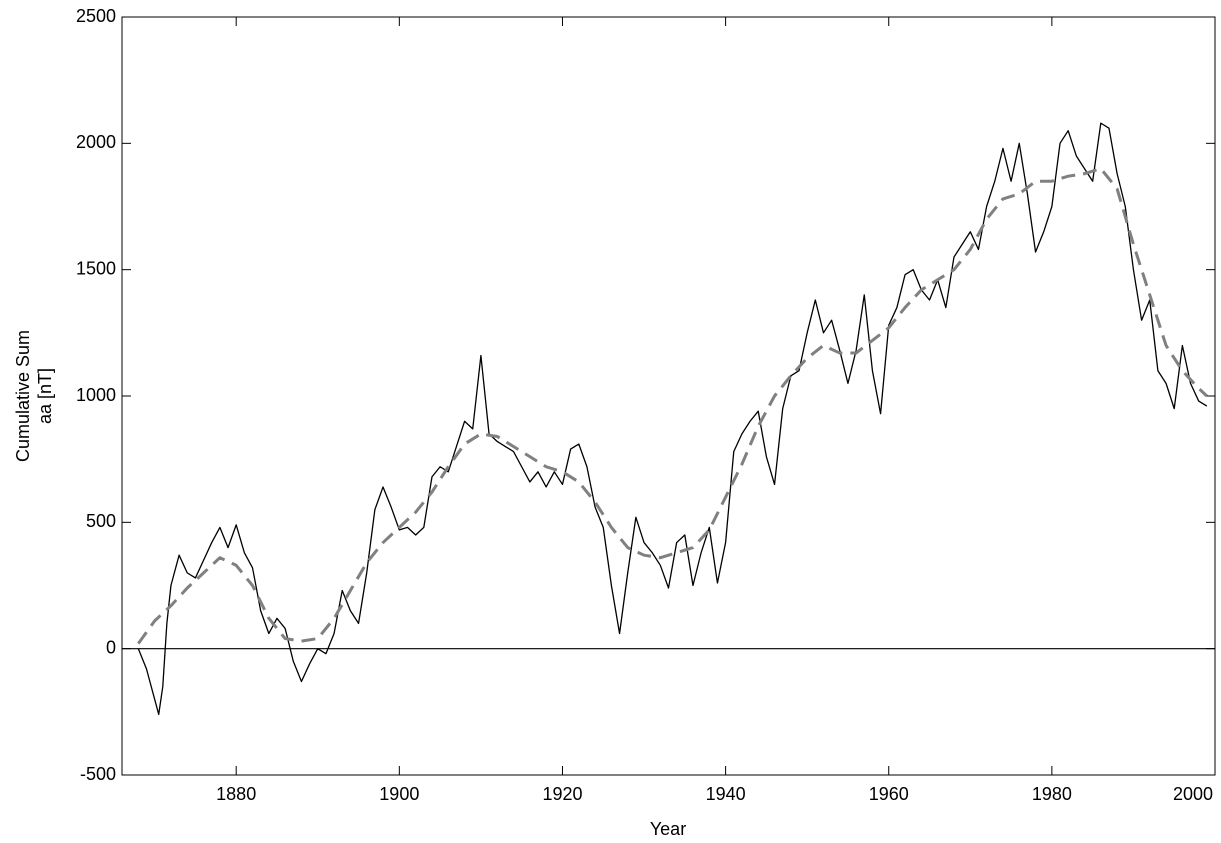 This screenshot has width=1221, height=843. Describe the element at coordinates (889, 794) in the screenshot. I see `x-tick-label: 1960` at that location.